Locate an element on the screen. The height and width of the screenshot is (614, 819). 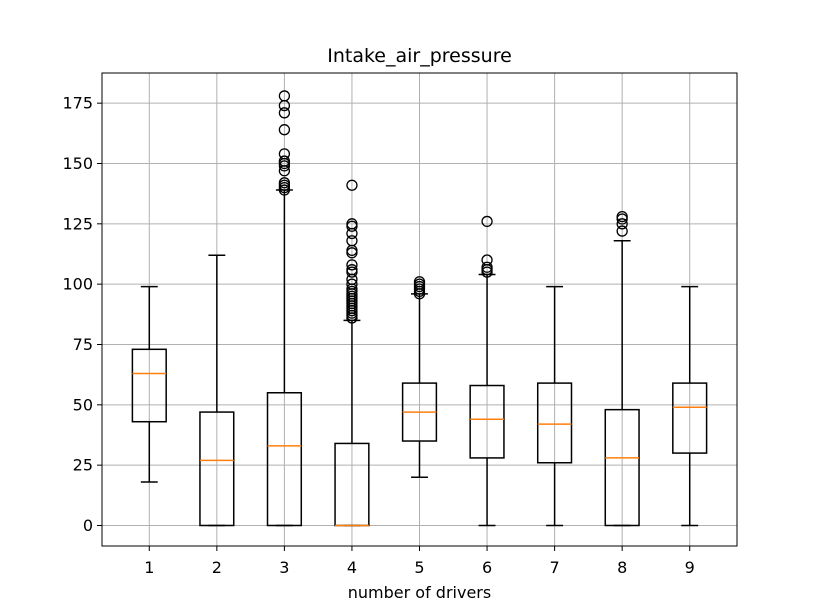
x-tick-label: 2 is located at coordinates (217, 567).